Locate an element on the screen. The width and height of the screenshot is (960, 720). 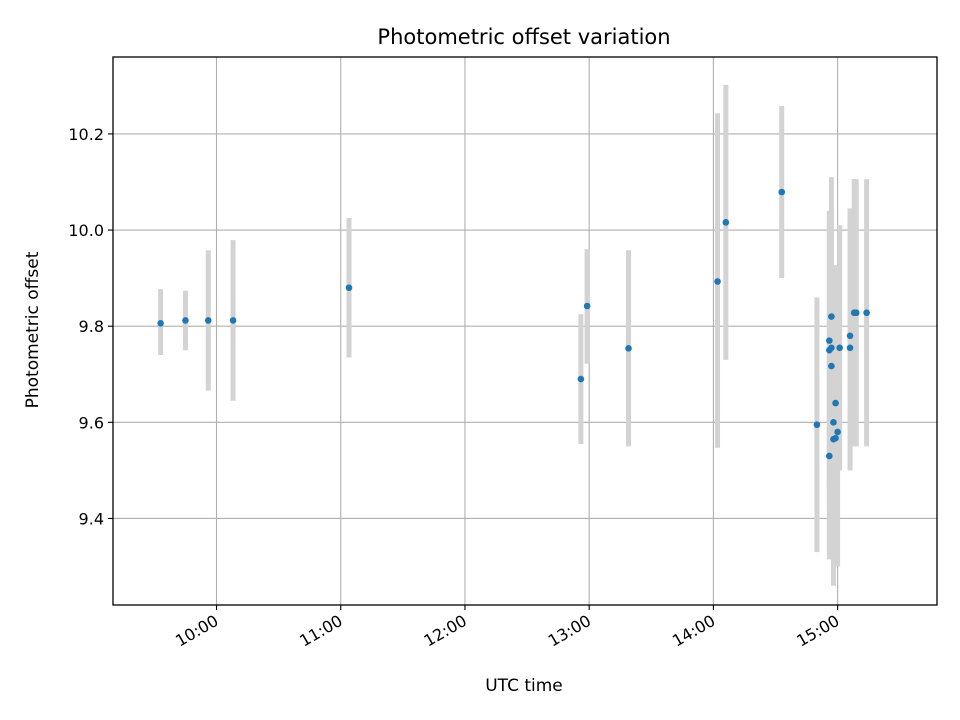
x-axis-label: UTC time is located at coordinates (524, 686).